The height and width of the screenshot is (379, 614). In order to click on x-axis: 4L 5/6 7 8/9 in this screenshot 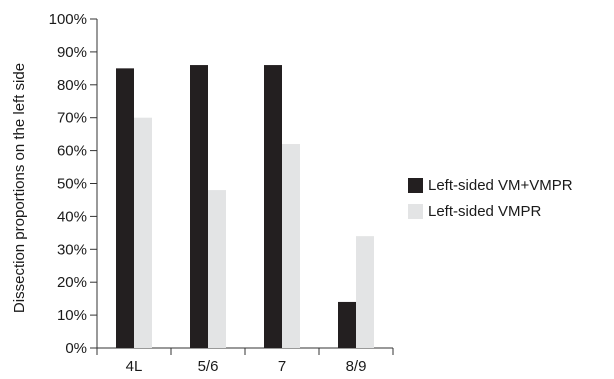, I will do `click(245, 361)`.